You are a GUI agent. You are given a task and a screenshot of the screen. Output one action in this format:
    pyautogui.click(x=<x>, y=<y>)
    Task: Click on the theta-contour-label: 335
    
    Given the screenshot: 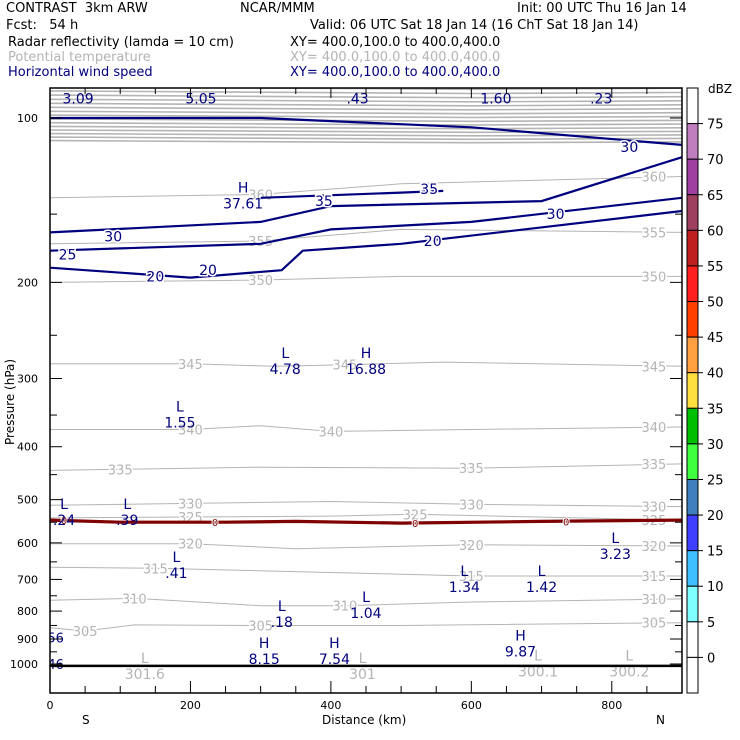 What is the action you would take?
    pyautogui.click(x=653, y=465)
    